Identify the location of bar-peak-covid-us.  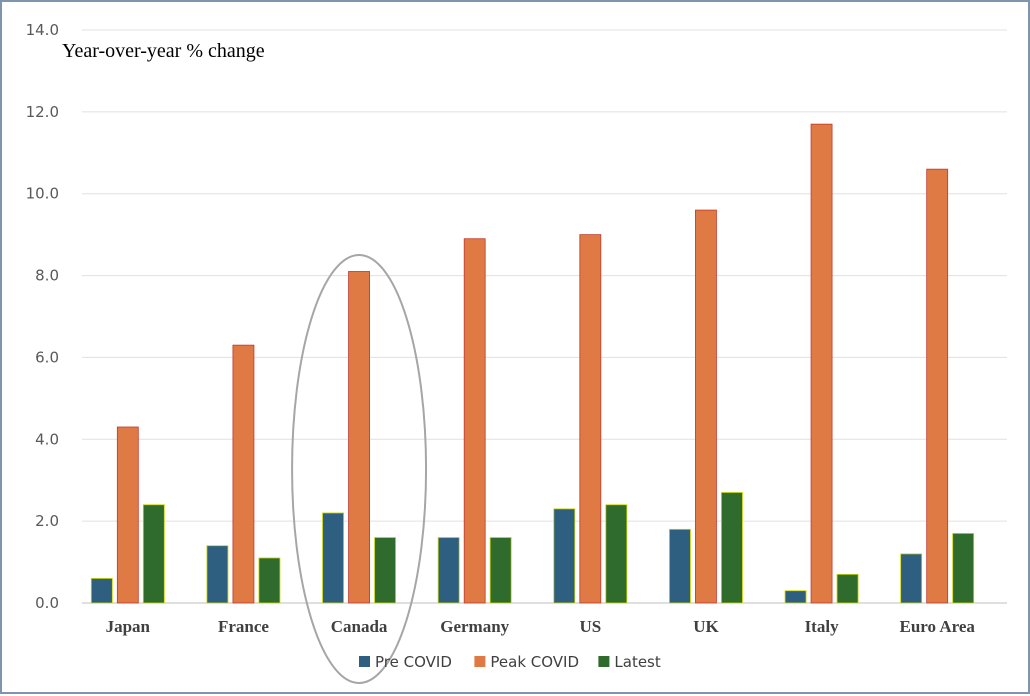
(590, 419).